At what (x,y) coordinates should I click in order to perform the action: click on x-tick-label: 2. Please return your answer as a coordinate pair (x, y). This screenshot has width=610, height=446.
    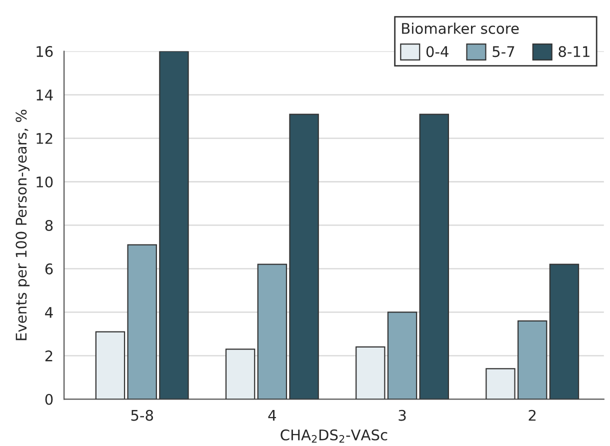
    Looking at the image, I should click on (532, 415).